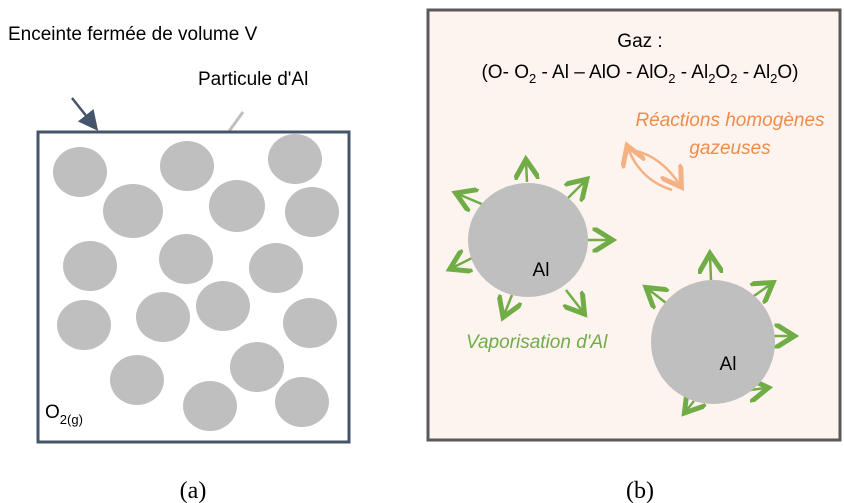 The width and height of the screenshot is (844, 503). I want to click on reactions-label: Réactions homogènes gazeuses, so click(730, 134).